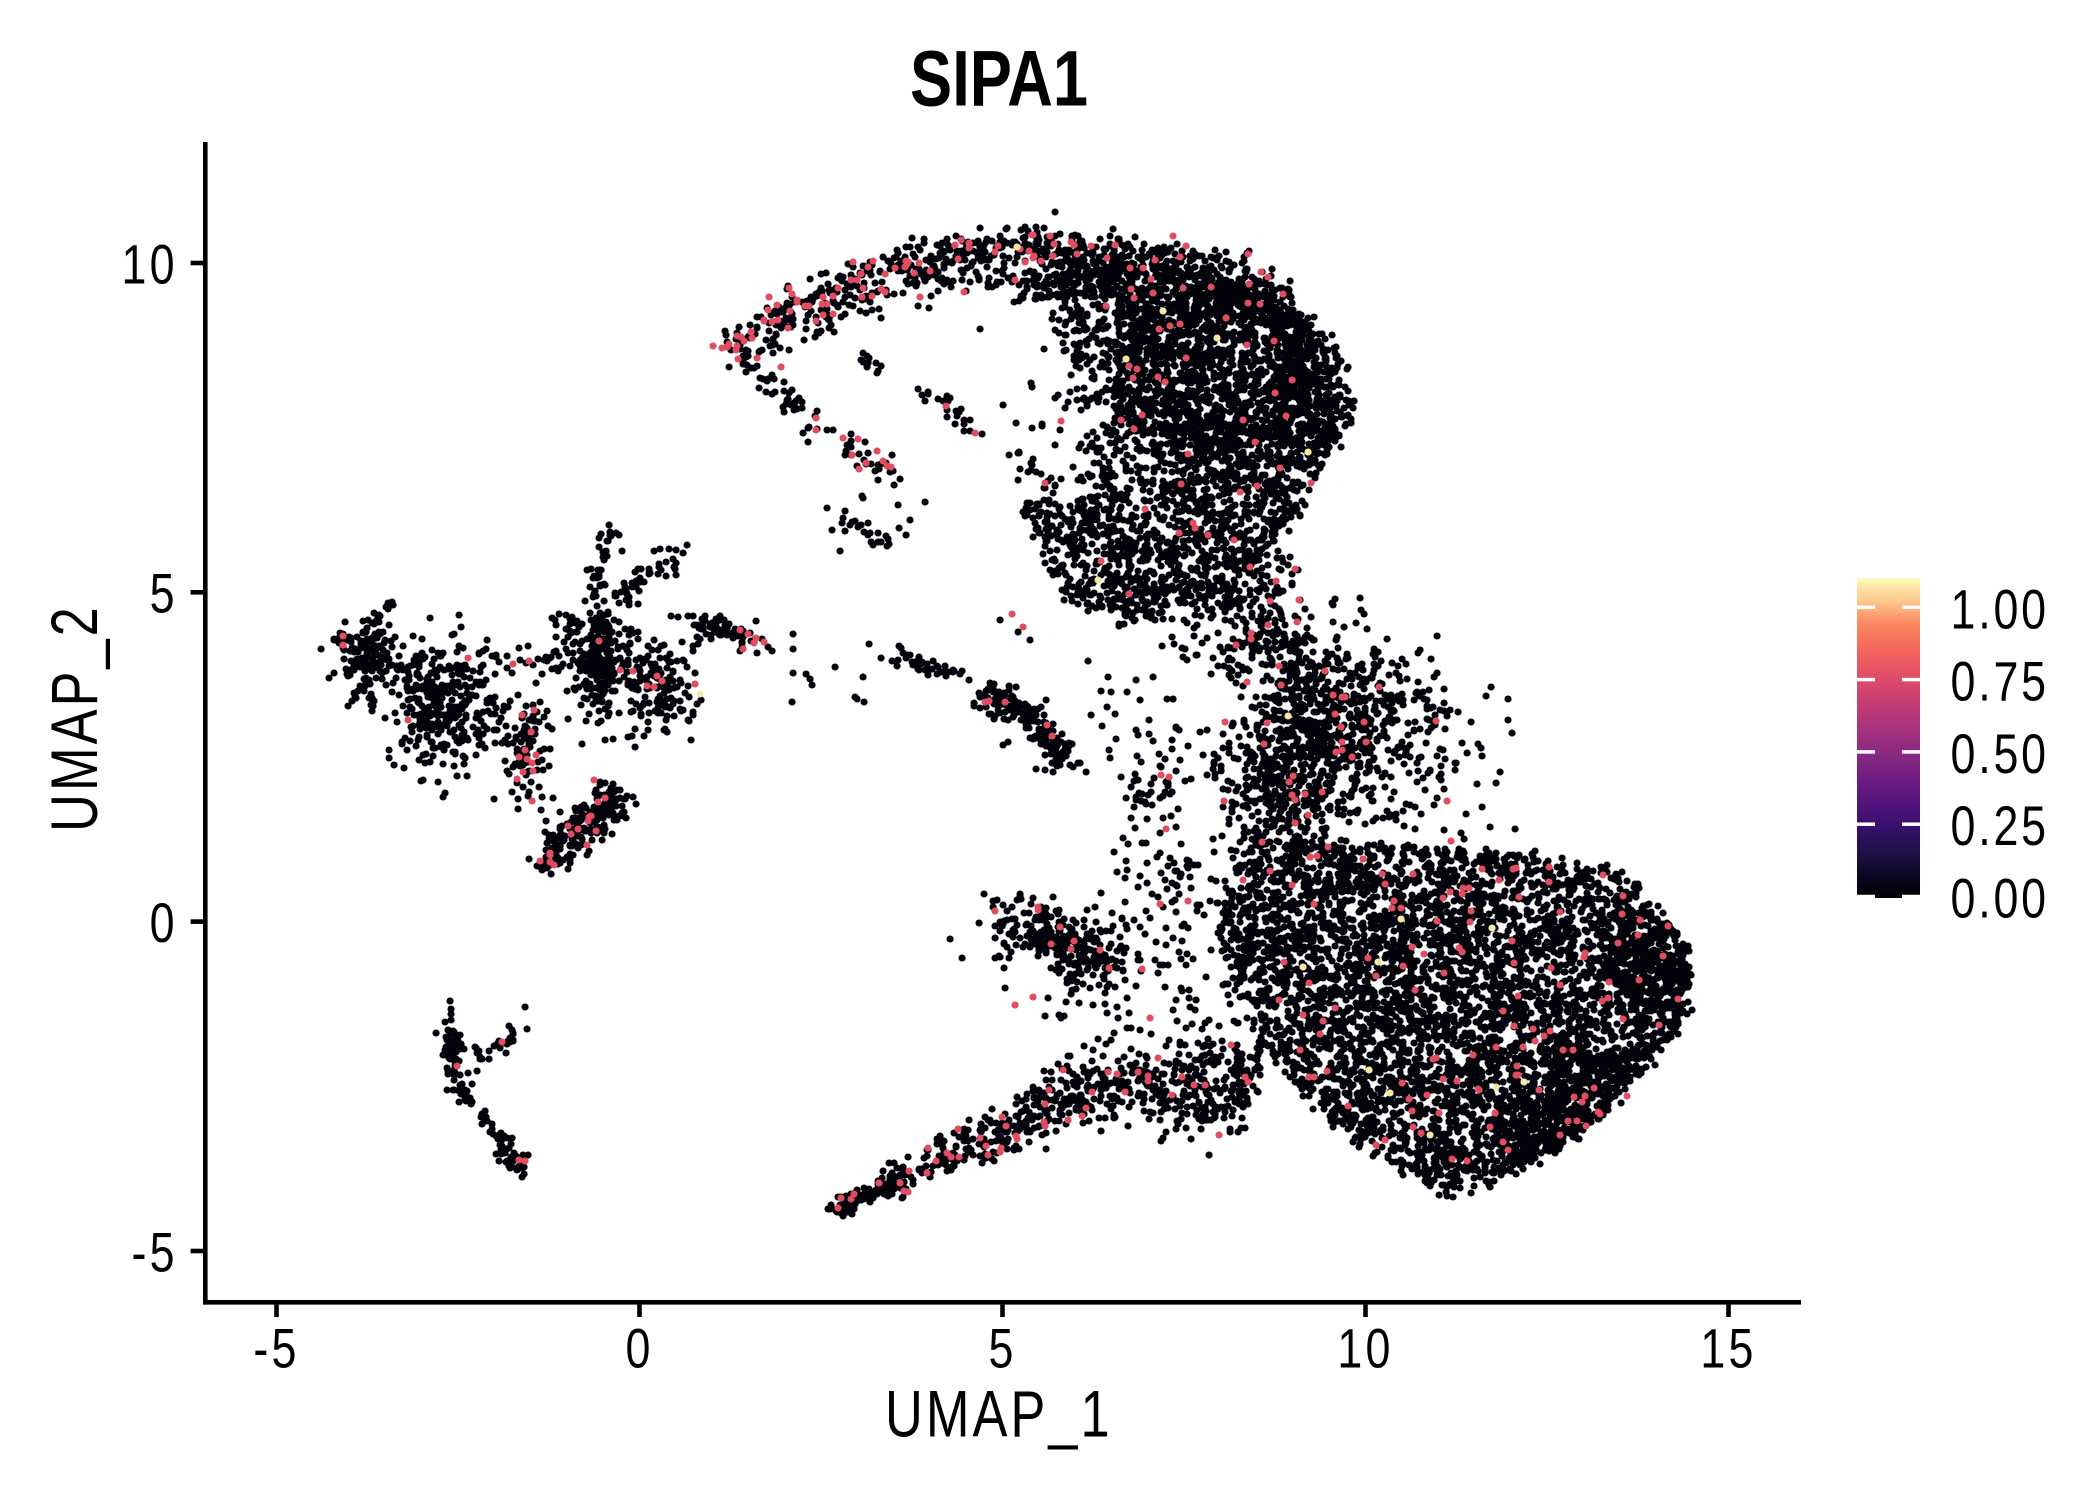  Describe the element at coordinates (2000, 681) in the screenshot. I see `svg-text: 0.75` at that location.